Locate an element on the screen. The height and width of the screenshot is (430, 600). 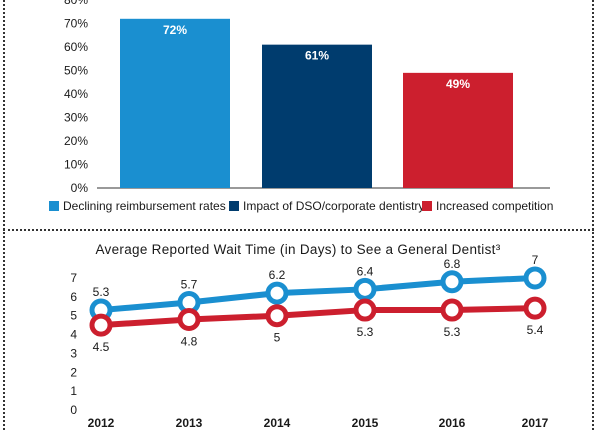
line-y-tick-label: 7 is located at coordinates (73, 278).